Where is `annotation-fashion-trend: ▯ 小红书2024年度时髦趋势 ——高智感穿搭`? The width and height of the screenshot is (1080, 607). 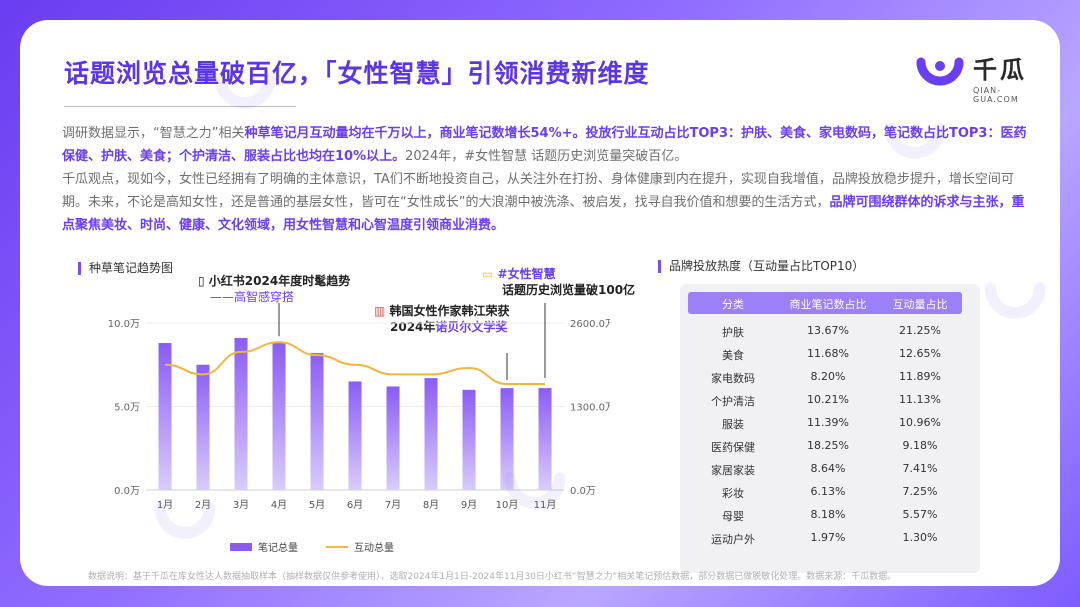
annotation-fashion-trend: ▯ 小红书2024年度时髦趋势 ——高智感穿搭 is located at coordinates (274, 289).